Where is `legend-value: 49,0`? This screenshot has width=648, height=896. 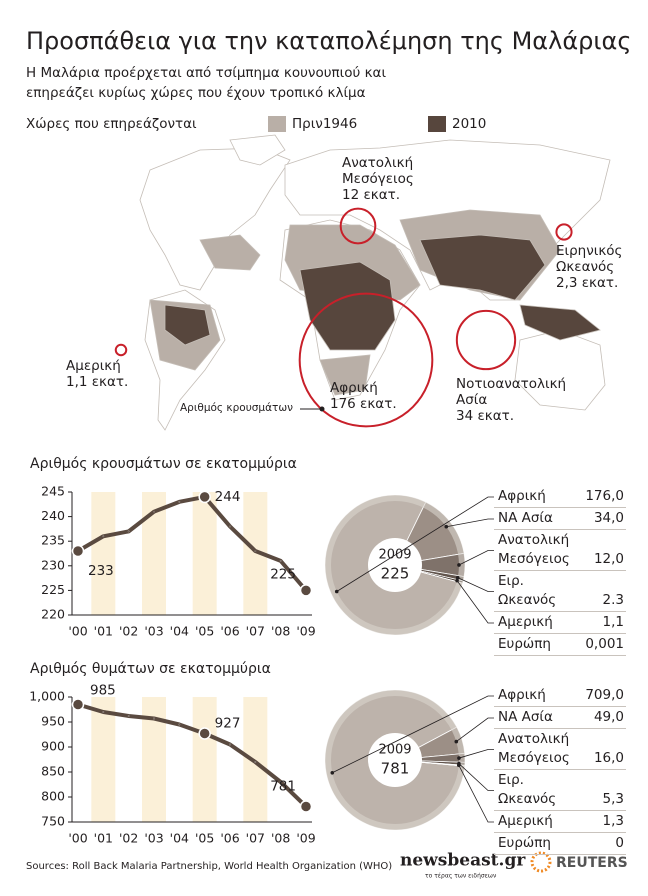
legend-value: 49,0 is located at coordinates (608, 717).